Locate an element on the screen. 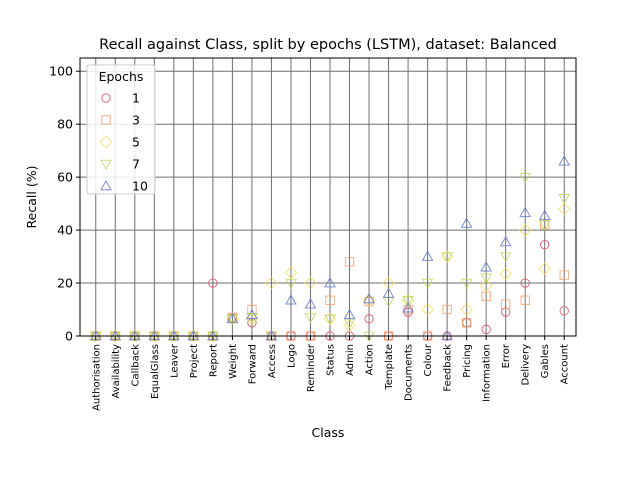 The height and width of the screenshot is (480, 640). x-tick-label: Reminder is located at coordinates (311, 367).